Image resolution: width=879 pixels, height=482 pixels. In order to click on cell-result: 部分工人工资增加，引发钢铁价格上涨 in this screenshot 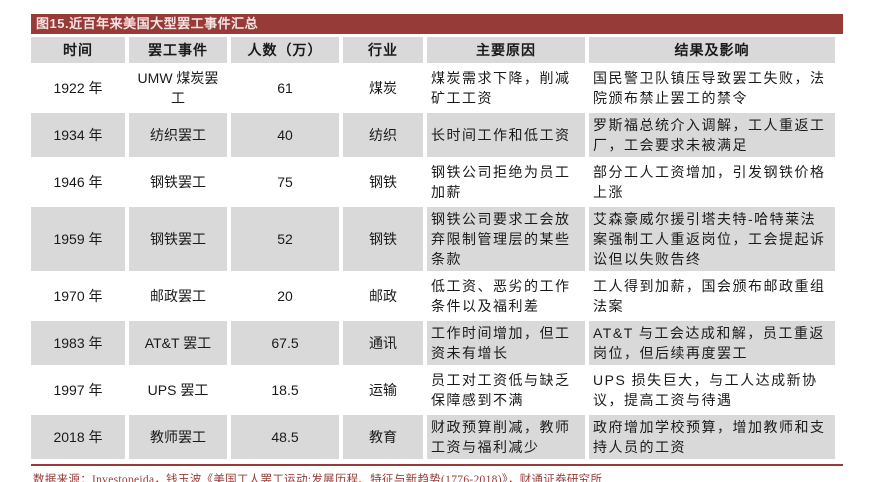, I will do `click(709, 182)`.